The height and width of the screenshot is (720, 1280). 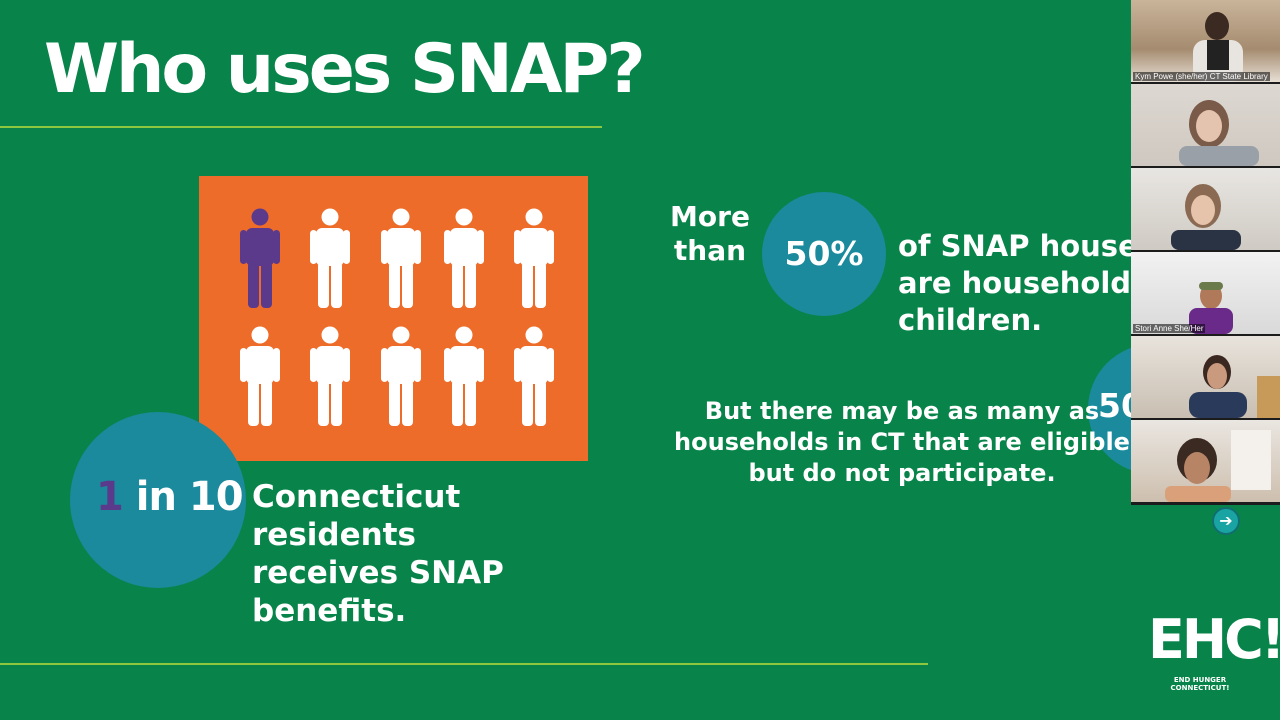 What do you see at coordinates (1169, 328) in the screenshot?
I see `participant-name: Stori Anne She/Her` at bounding box center [1169, 328].